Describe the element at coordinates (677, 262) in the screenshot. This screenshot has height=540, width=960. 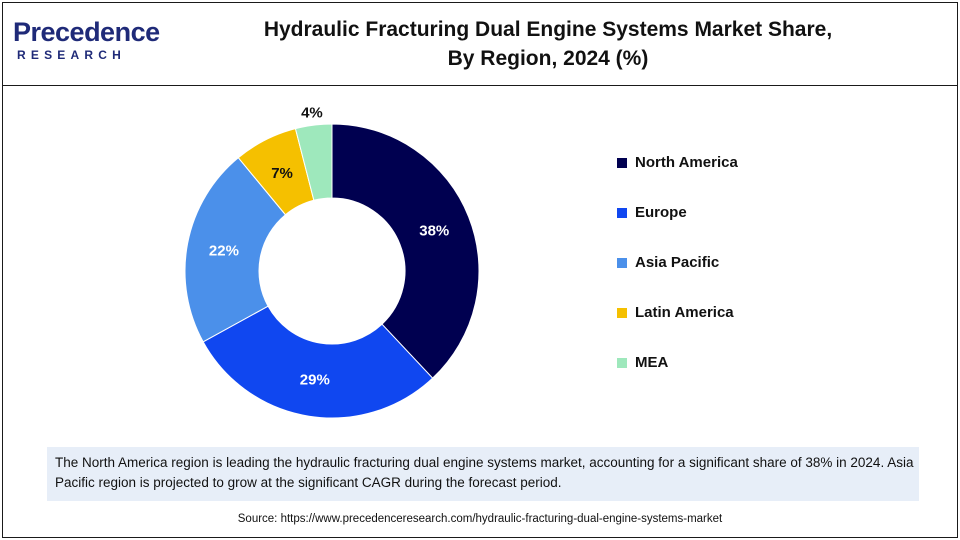
I see `legend-label-asia-pacific: Asia Pacific` at that location.